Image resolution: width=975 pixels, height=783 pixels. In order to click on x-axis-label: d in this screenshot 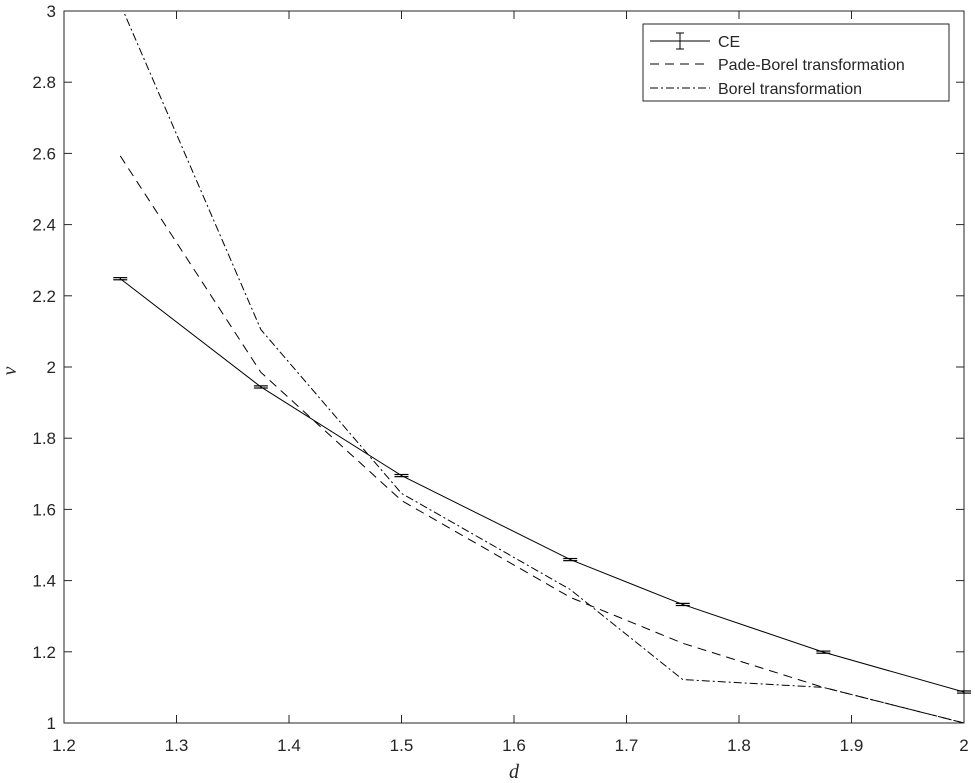, I will do `click(514, 772)`.